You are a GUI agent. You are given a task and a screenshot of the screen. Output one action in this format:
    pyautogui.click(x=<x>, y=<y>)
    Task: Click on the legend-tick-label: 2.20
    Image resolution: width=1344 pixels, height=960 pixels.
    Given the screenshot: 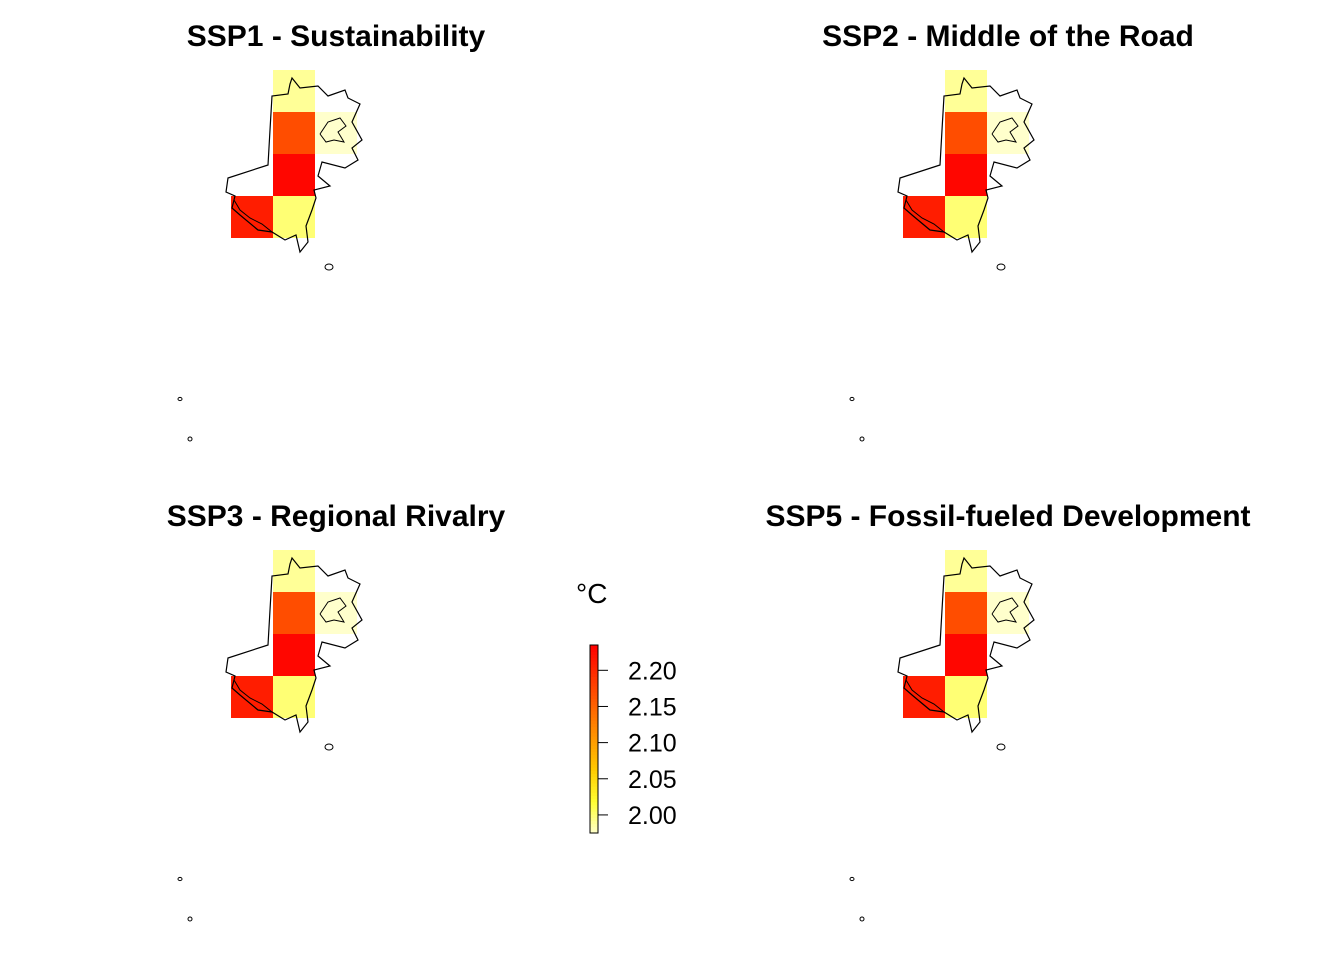 What is the action you would take?
    pyautogui.click(x=652, y=671)
    